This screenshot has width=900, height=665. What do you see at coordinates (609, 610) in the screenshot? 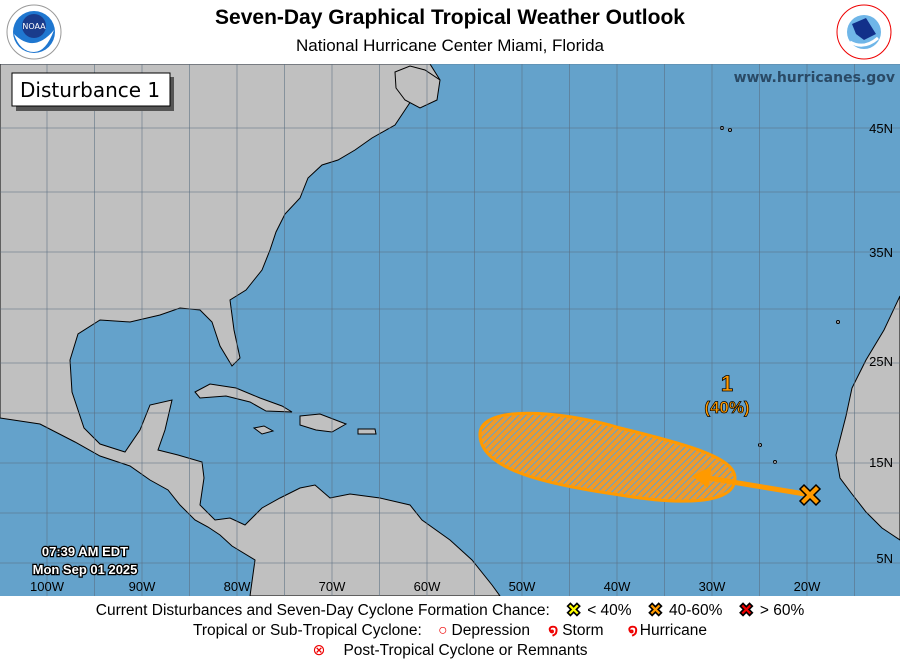
I see `legend-low: < 40%` at bounding box center [609, 610].